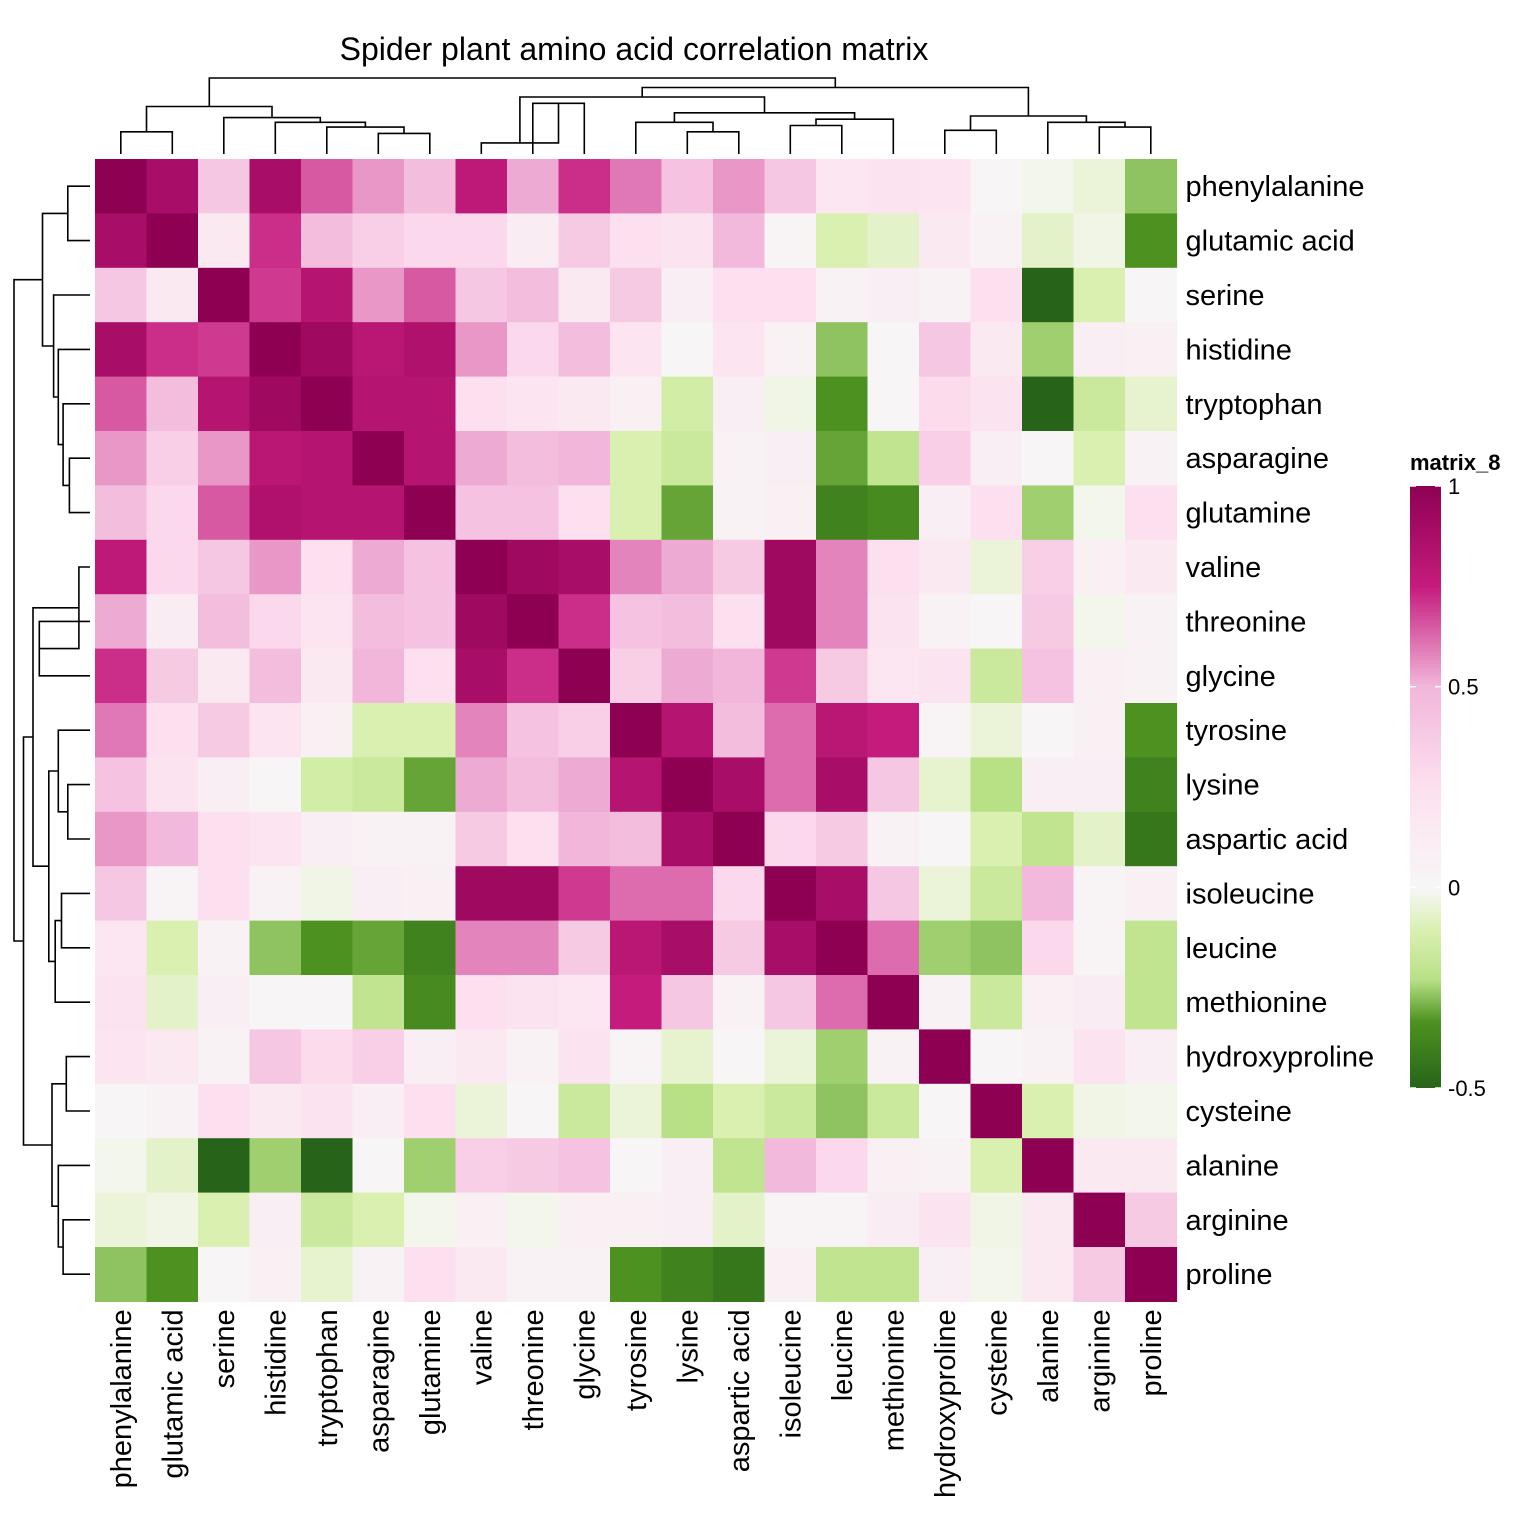 The image size is (1536, 1536). Describe the element at coordinates (843, 1355) in the screenshot. I see `column-label: leucine` at that location.